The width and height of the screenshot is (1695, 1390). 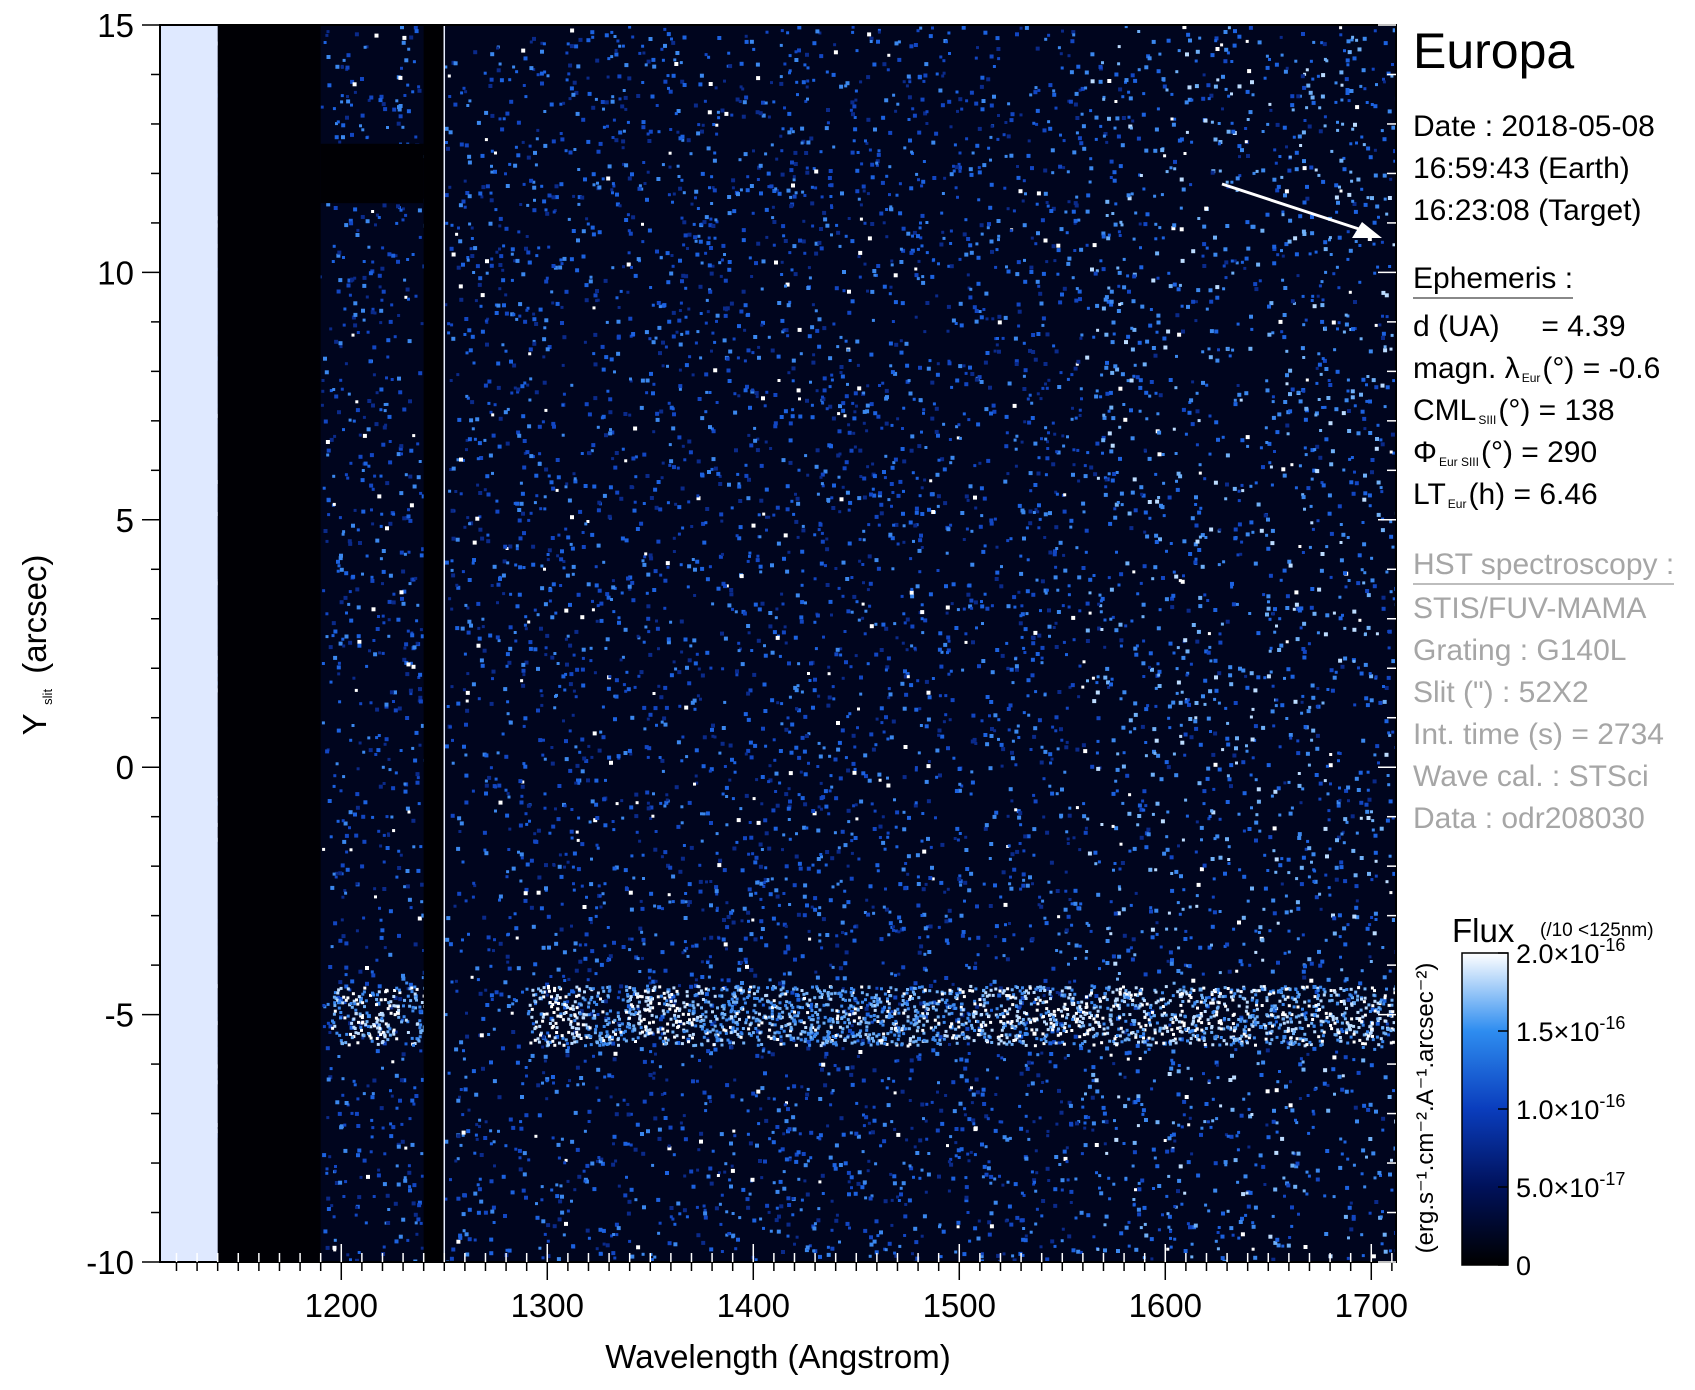 I want to click on cml-sub: SIII, so click(x=1487, y=420).